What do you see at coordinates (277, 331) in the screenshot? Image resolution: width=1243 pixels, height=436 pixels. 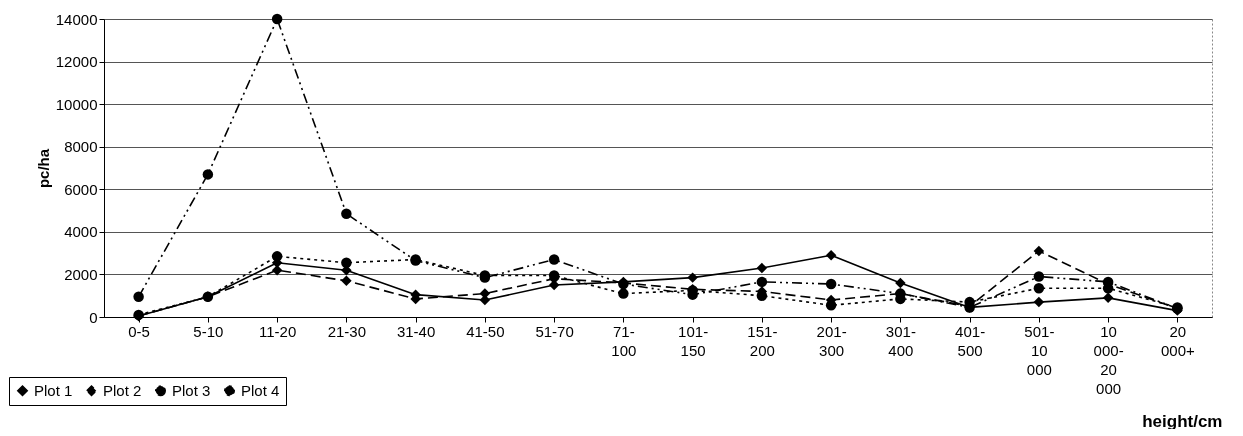 I see `x-tick-label: 11-20` at bounding box center [277, 331].